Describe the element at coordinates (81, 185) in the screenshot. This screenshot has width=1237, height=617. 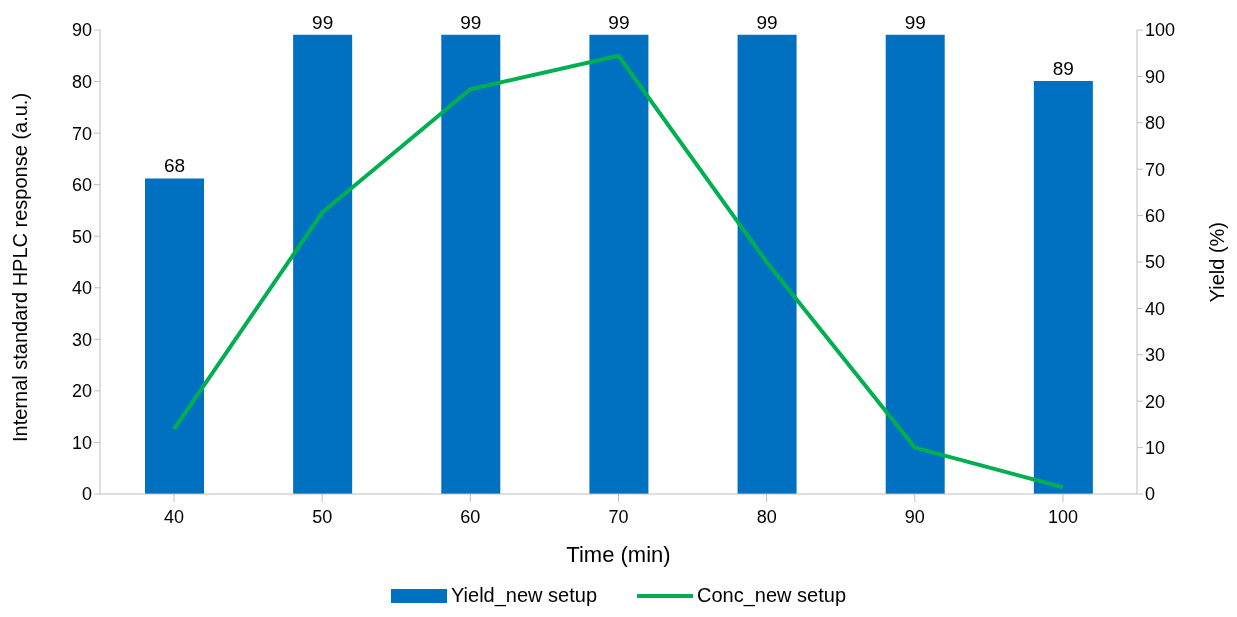
I see `y-tick-label: 60` at that location.